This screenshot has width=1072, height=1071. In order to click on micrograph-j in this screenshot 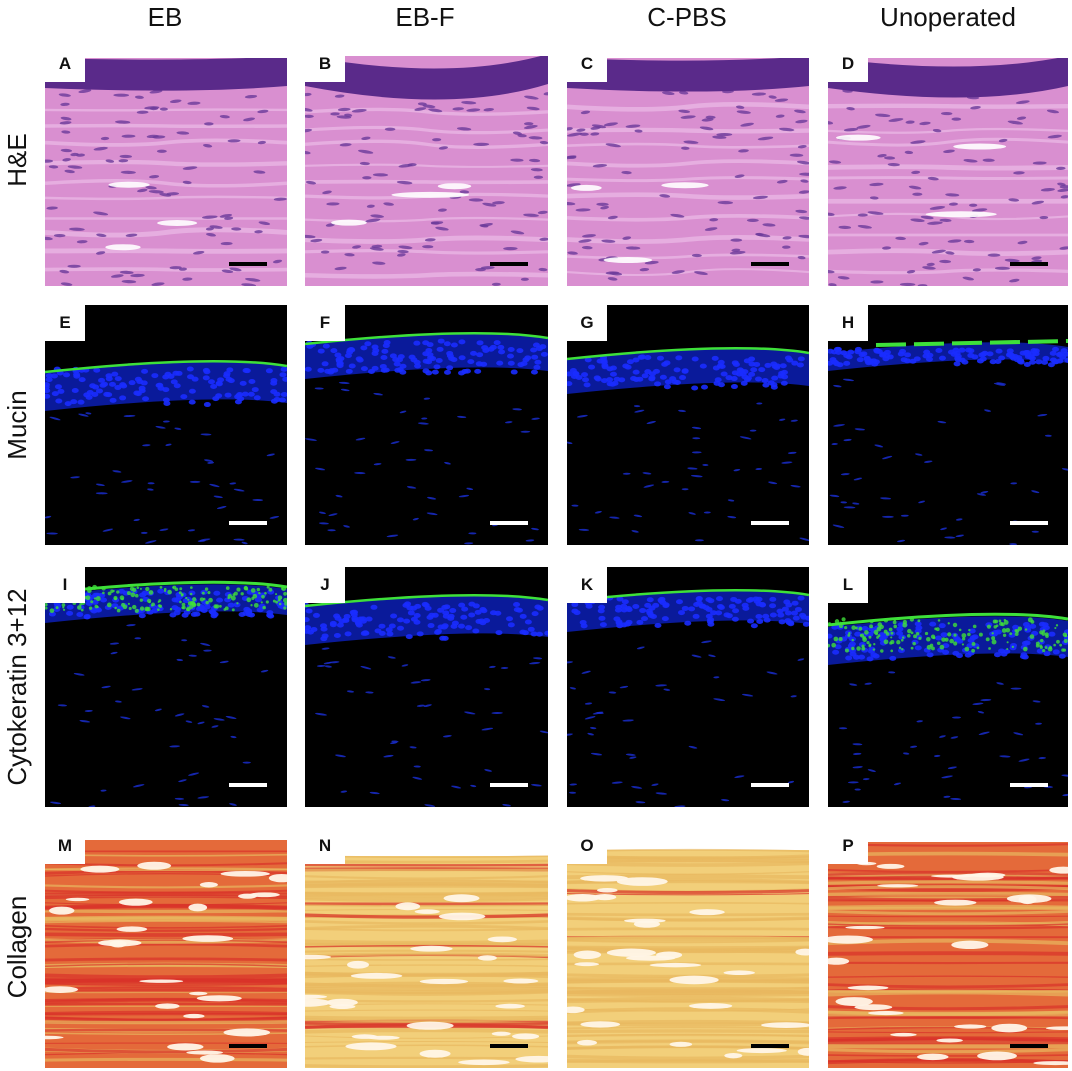, I will do `click(426, 687)`.